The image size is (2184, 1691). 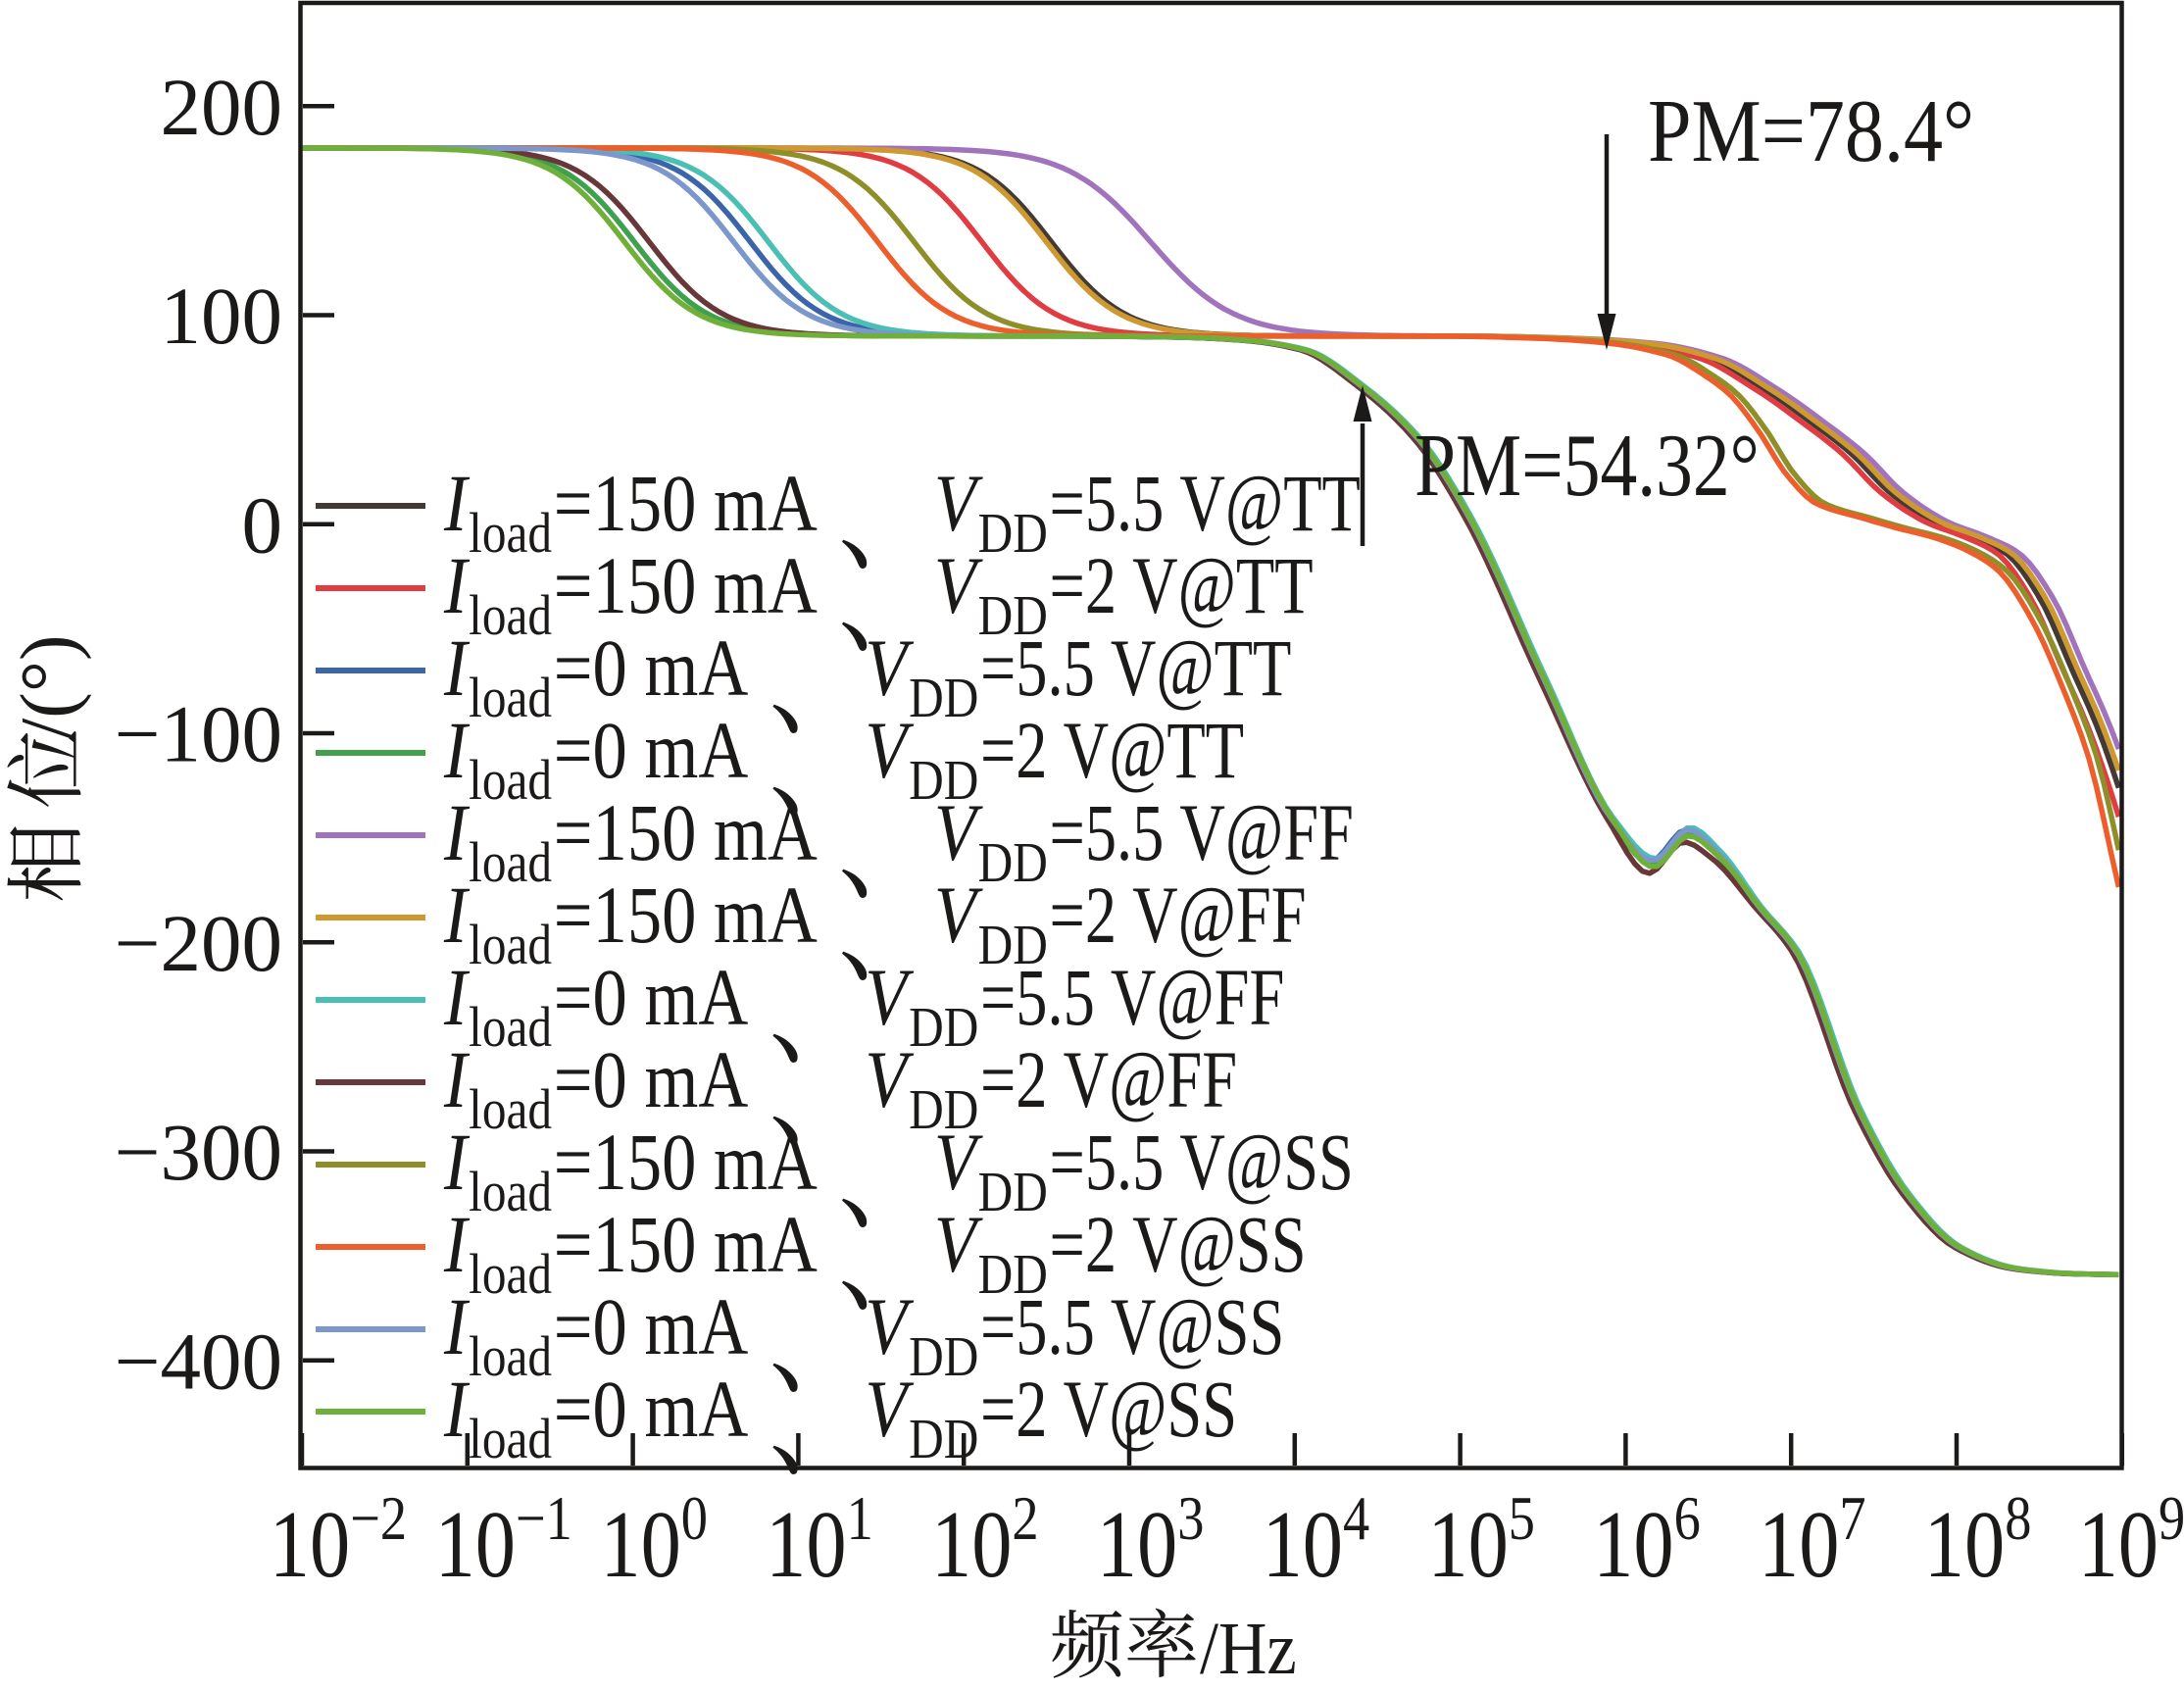 I want to click on svg-text: 10⁵, so click(x=1481, y=1541).